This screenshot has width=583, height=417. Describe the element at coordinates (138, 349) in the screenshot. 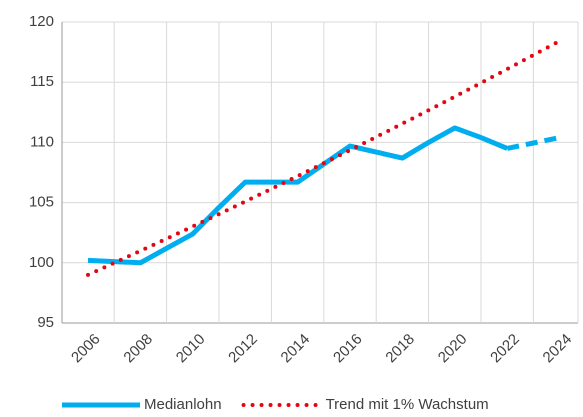

I see `x-tick-label: 2008` at that location.